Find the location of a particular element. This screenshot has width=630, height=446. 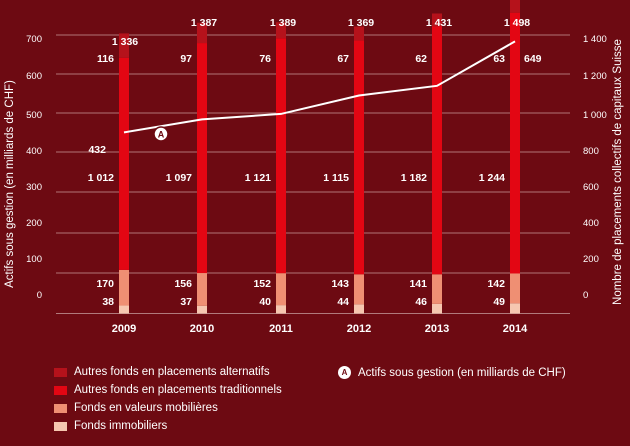

data-label-2013-2: 1 182 is located at coordinates (414, 178).